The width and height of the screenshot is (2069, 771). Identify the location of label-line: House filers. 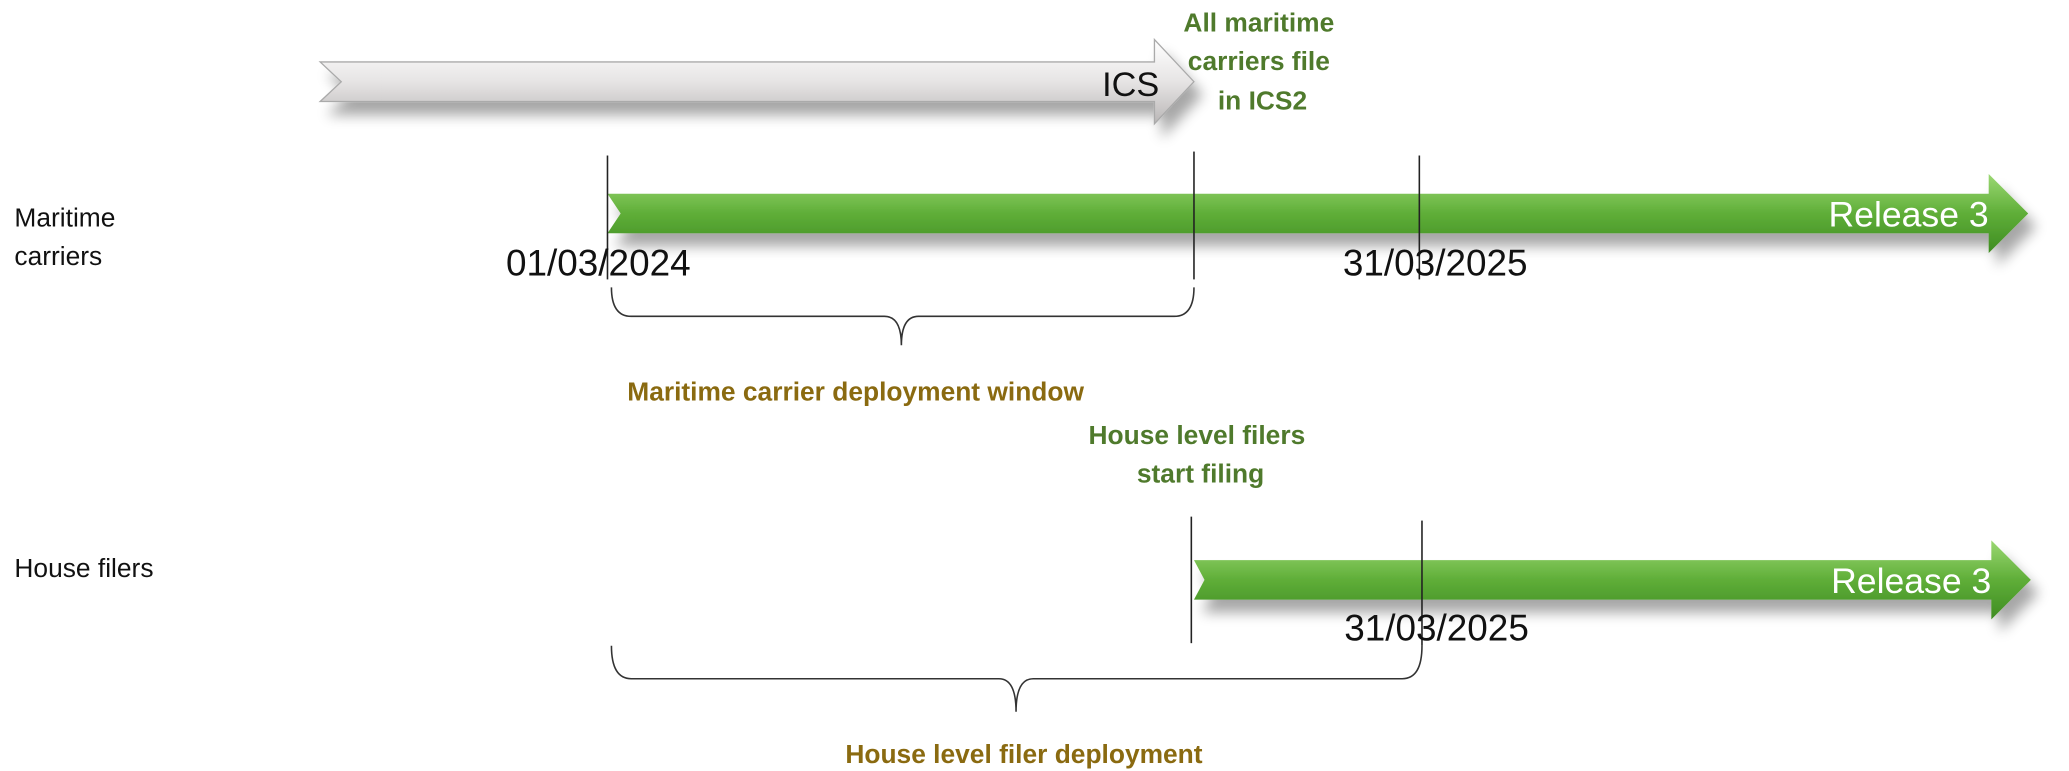
(83, 568).